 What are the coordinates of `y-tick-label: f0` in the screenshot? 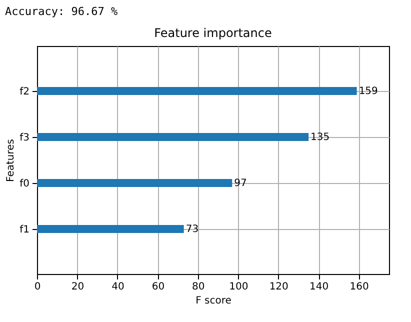 It's located at (25, 184).